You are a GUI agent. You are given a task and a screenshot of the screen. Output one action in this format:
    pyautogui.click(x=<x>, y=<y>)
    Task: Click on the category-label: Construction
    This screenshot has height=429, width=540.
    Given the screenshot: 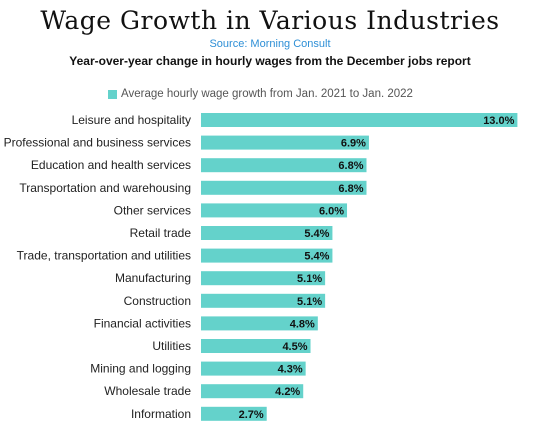 What is the action you would take?
    pyautogui.click(x=157, y=301)
    